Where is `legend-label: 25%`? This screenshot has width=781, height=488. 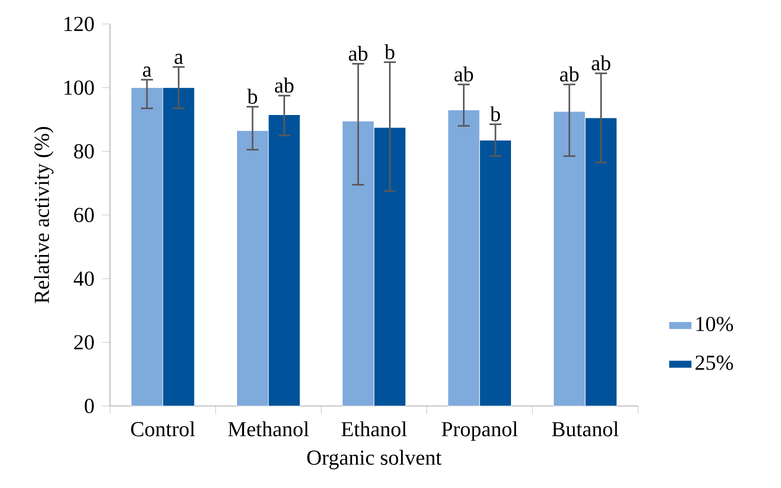 legend-label: 25% is located at coordinates (714, 363).